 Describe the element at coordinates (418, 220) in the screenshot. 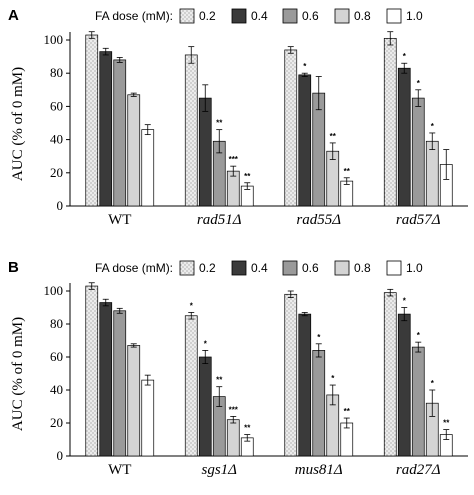

I see `category-label: rad57Δ` at that location.